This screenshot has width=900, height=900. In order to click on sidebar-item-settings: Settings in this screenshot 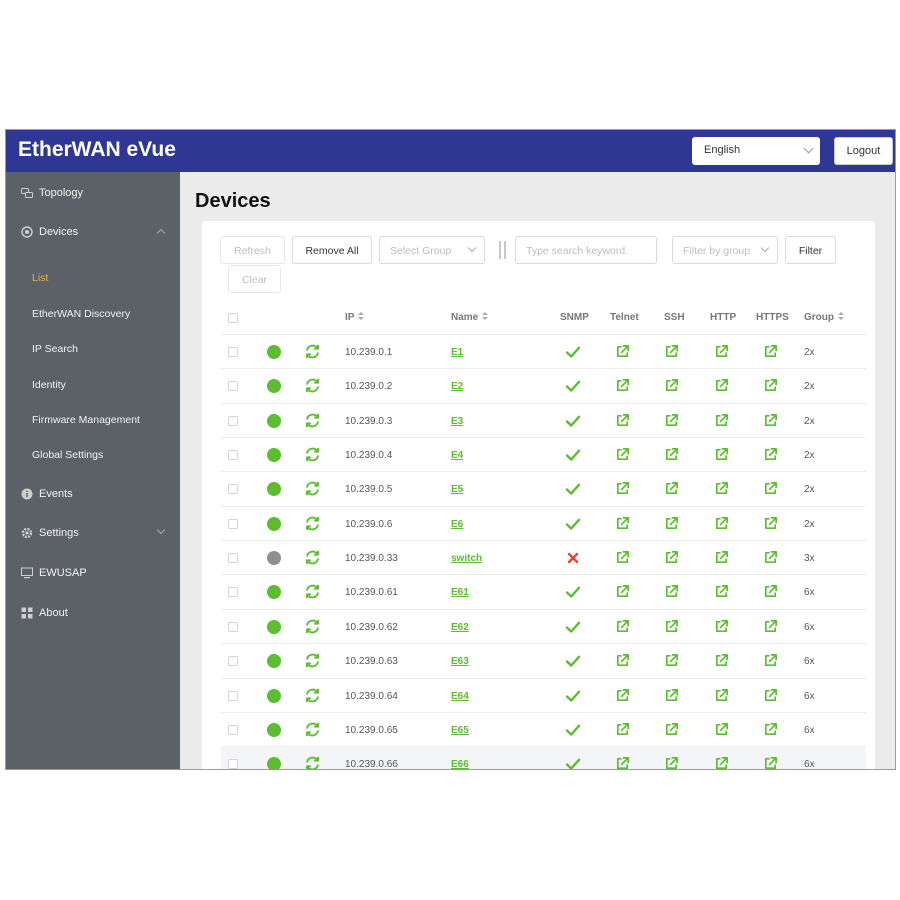, I will do `click(93, 534)`.